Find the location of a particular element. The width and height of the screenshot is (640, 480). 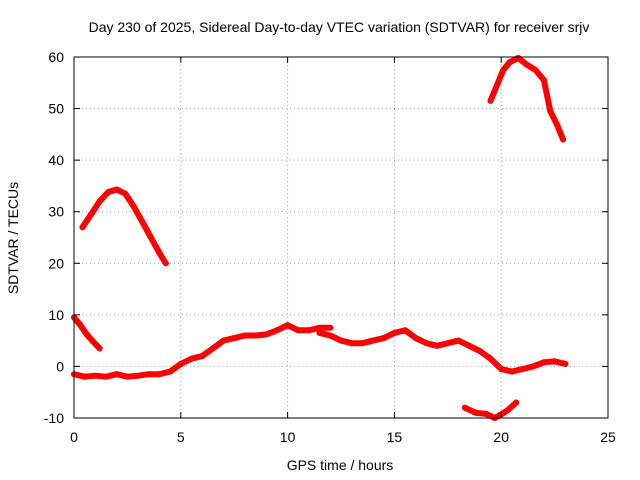

x-axis-label: GPS time / hours is located at coordinates (340, 465).